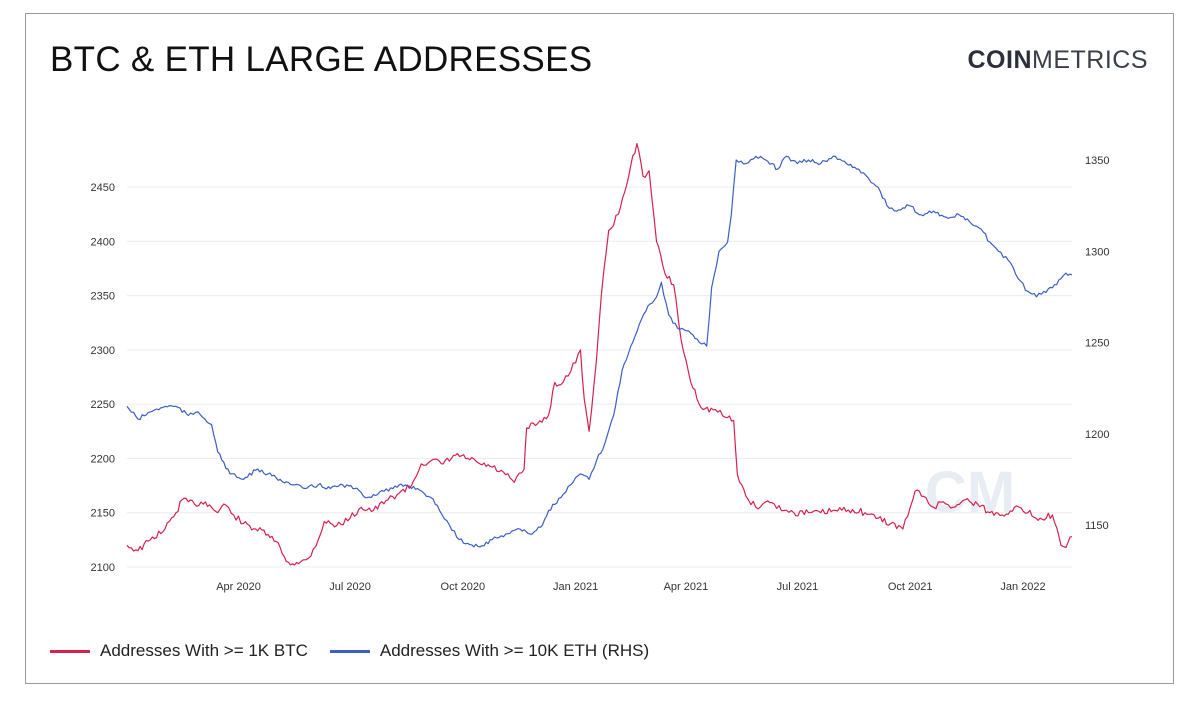 The height and width of the screenshot is (709, 1200). Describe the element at coordinates (103, 297) in the screenshot. I see `y-tick-label: 2350` at that location.